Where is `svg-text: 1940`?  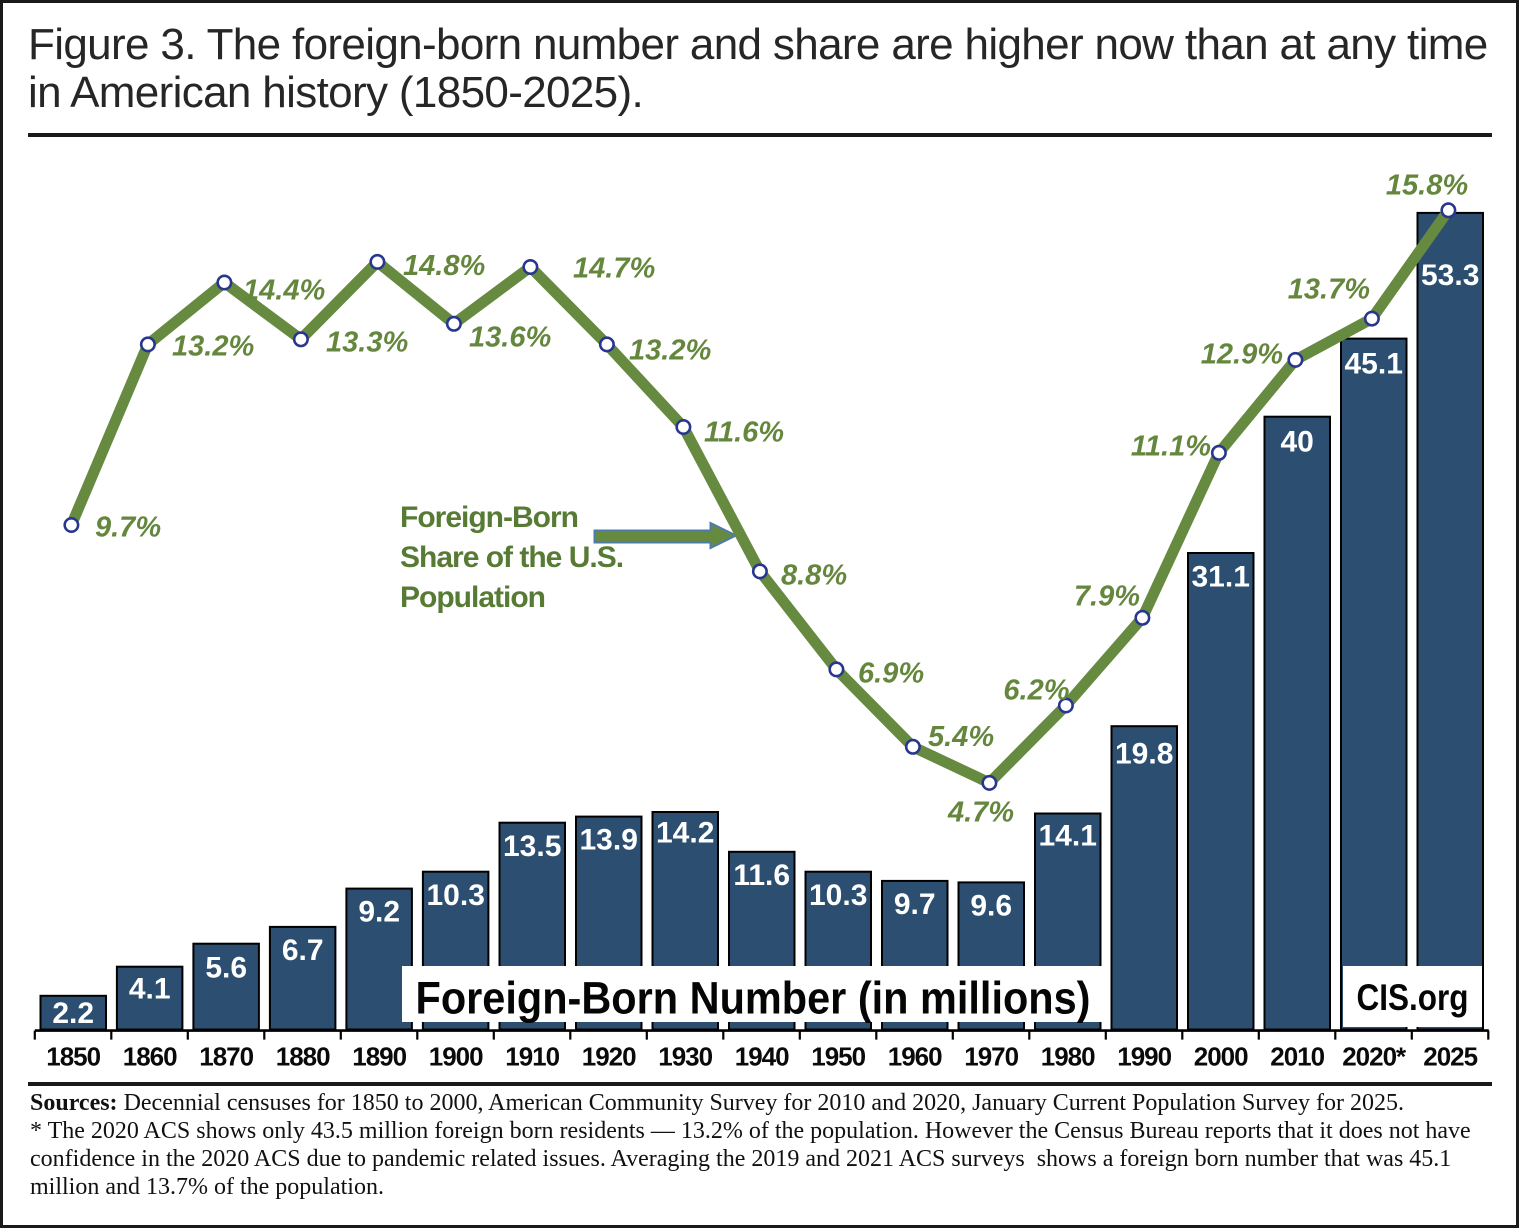 svg-text: 1940 is located at coordinates (762, 1057).